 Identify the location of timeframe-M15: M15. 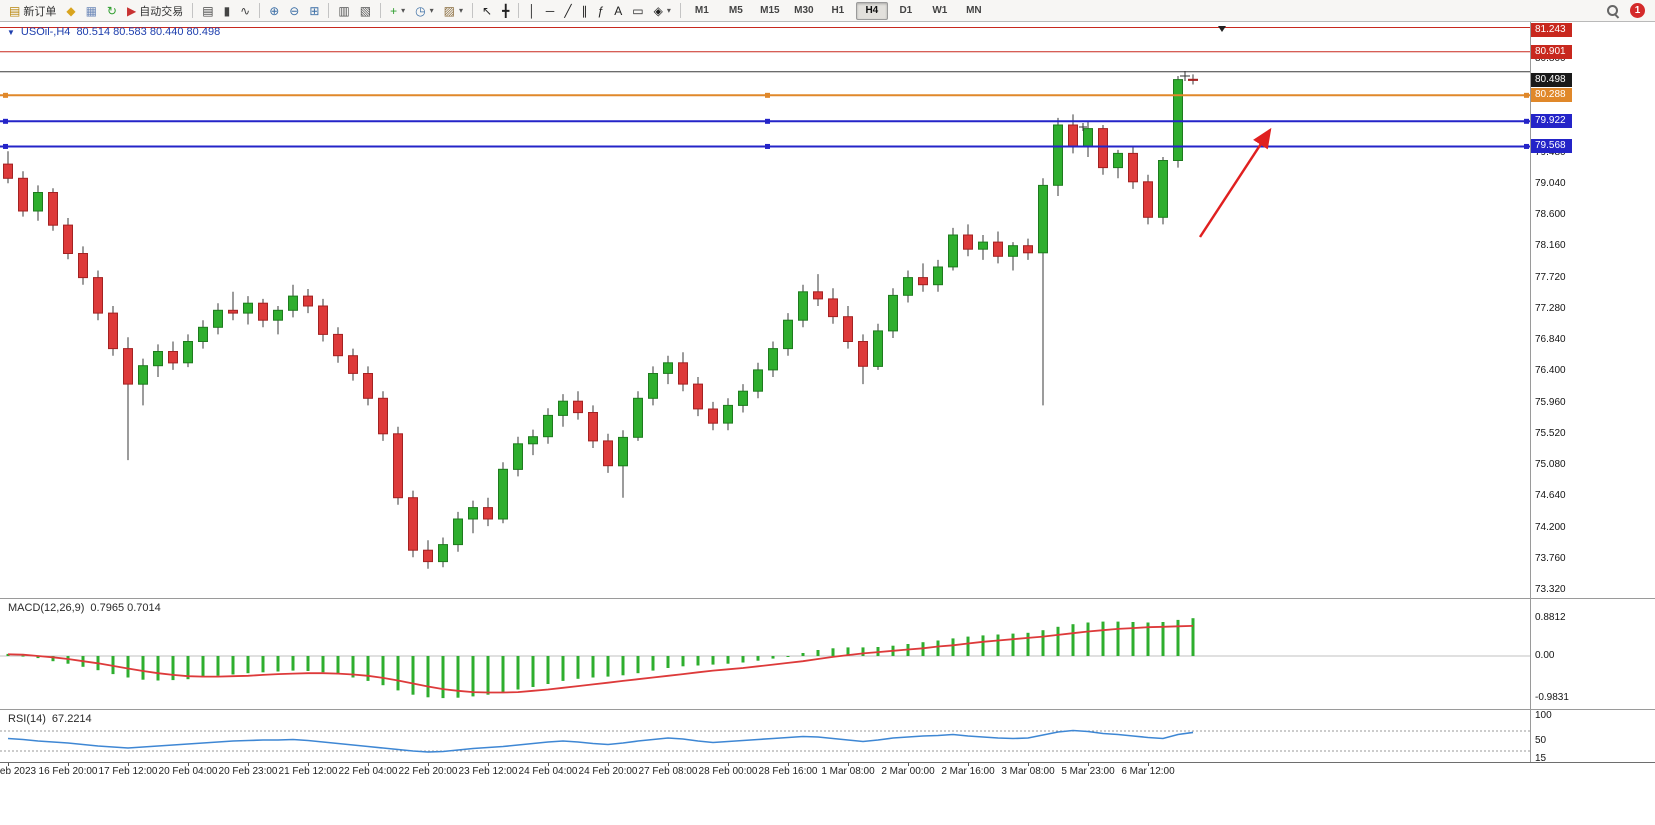
(770, 10).